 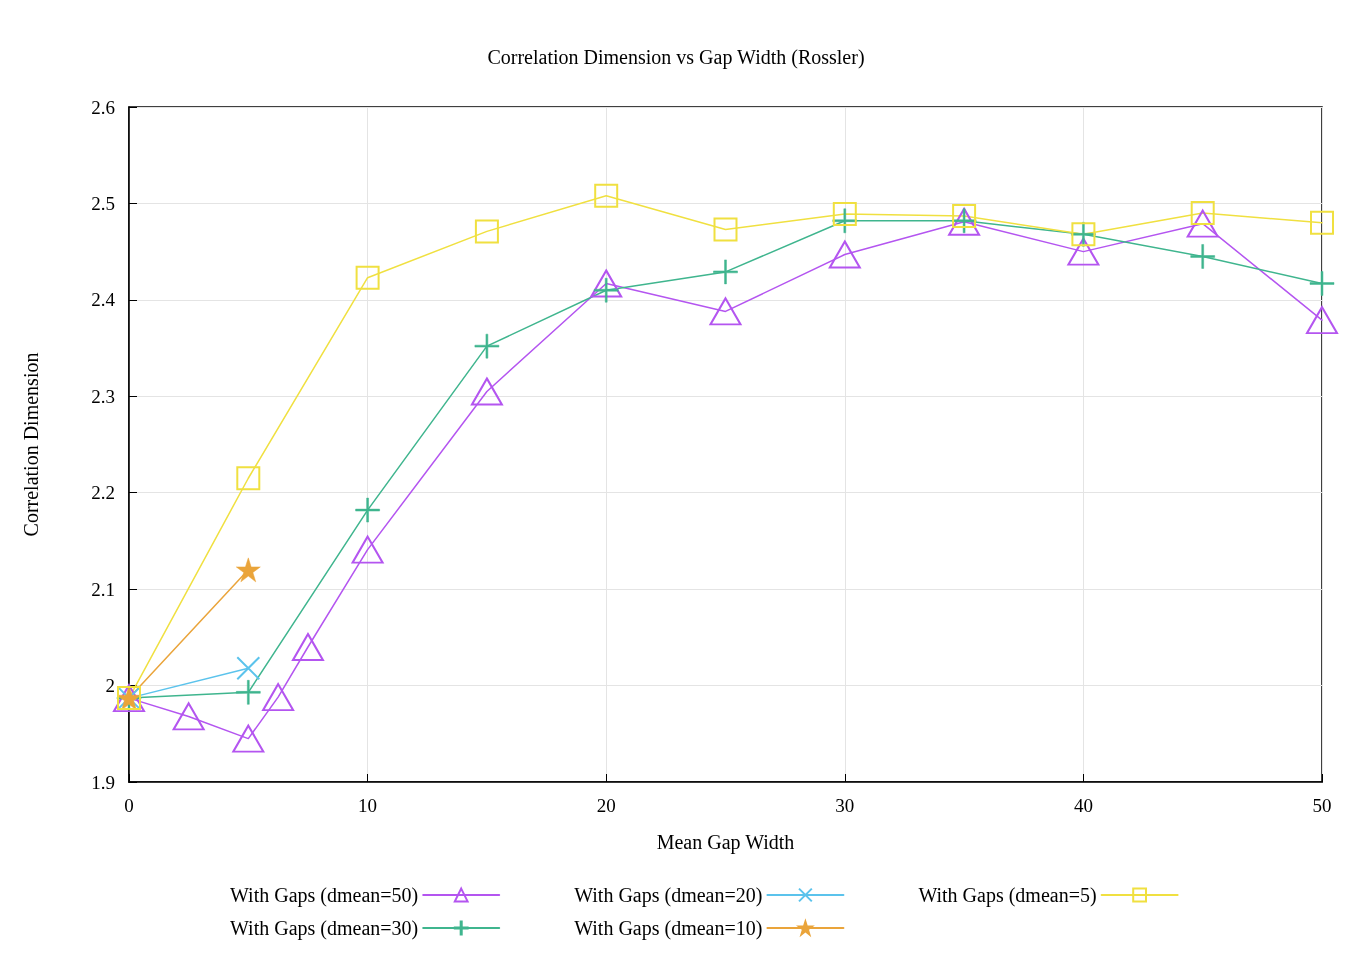 What do you see at coordinates (31, 444) in the screenshot?
I see `y-axis-title: Correlation Dimension` at bounding box center [31, 444].